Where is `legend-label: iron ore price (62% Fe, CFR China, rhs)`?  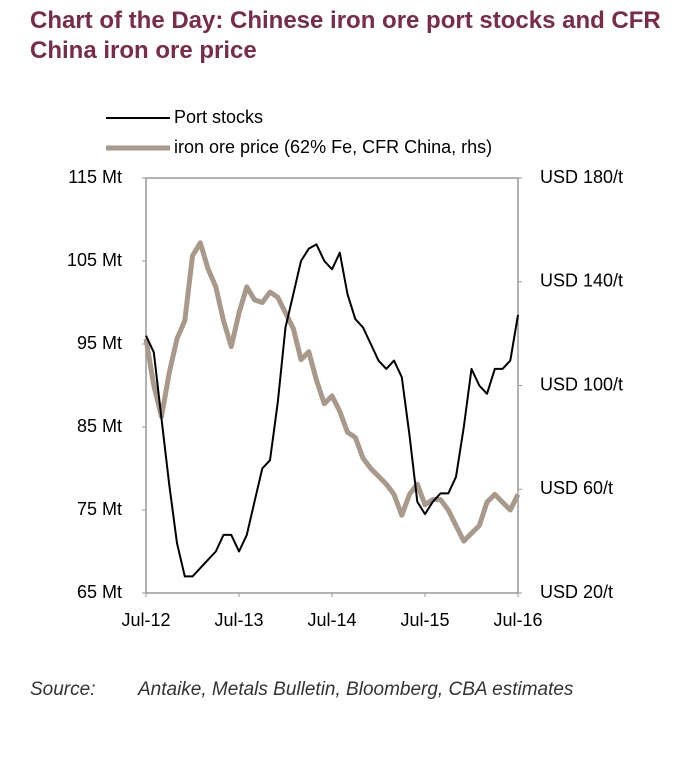 legend-label: iron ore price (62% Fe, CFR China, rhs) is located at coordinates (333, 147).